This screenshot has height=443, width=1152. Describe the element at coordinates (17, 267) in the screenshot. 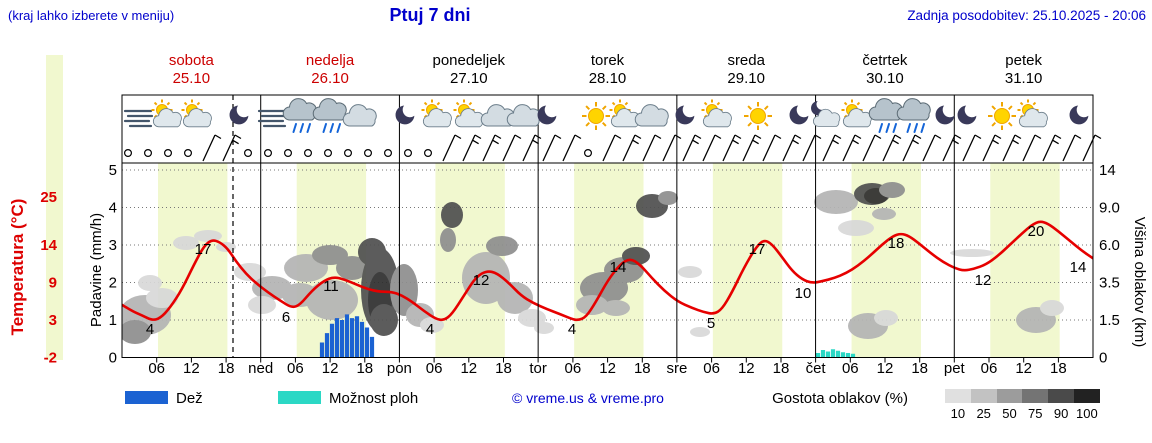

I see `temperature-axis-title: Temperatura (°C)` at that location.